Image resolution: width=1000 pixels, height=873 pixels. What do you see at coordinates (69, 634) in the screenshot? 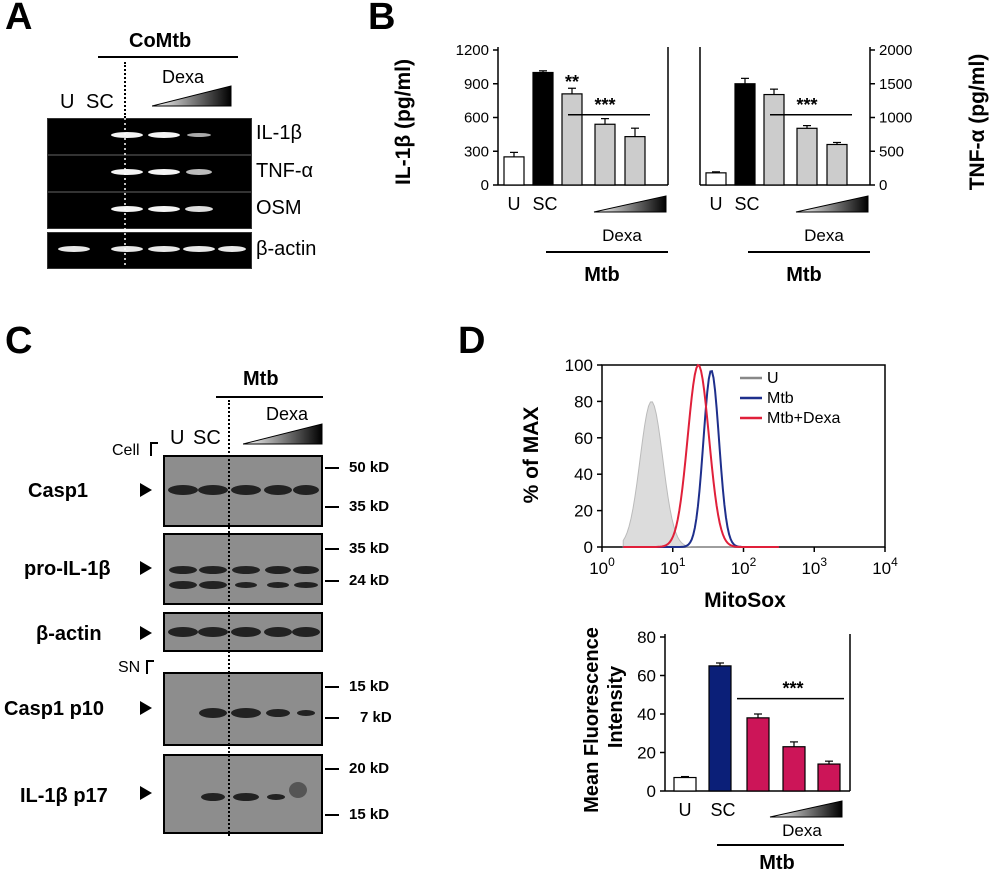
I see `band-label-bactin: β-actin` at bounding box center [69, 634].